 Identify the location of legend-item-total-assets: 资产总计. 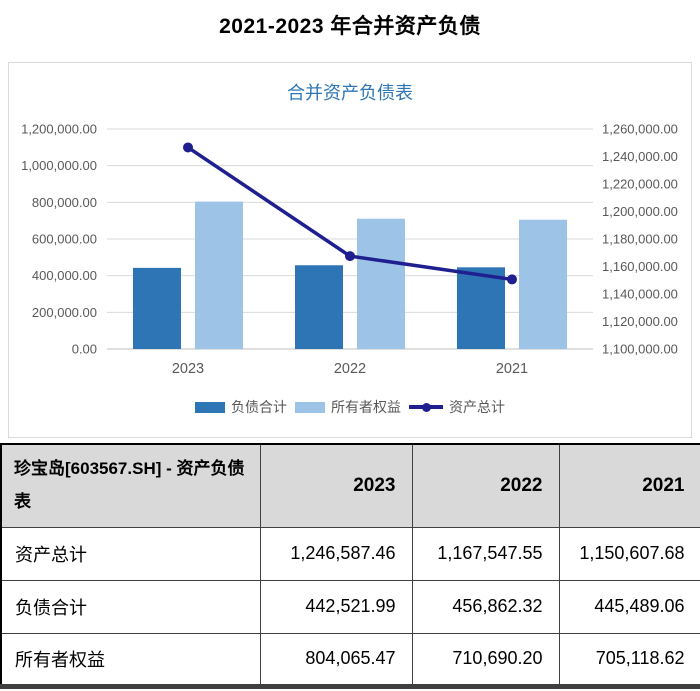
(457, 407).